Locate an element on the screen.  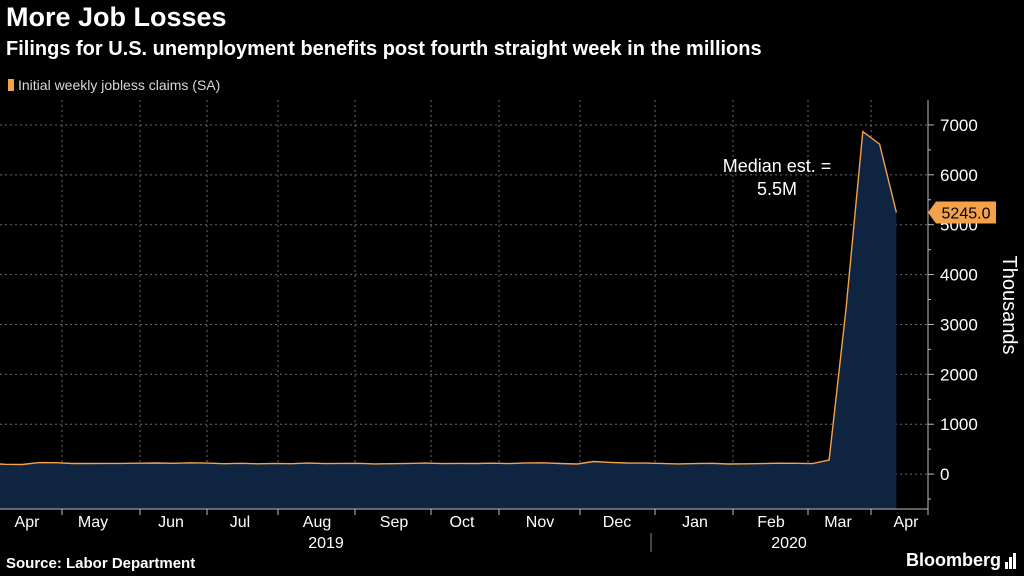
x-tick-label: Jun is located at coordinates (171, 522).